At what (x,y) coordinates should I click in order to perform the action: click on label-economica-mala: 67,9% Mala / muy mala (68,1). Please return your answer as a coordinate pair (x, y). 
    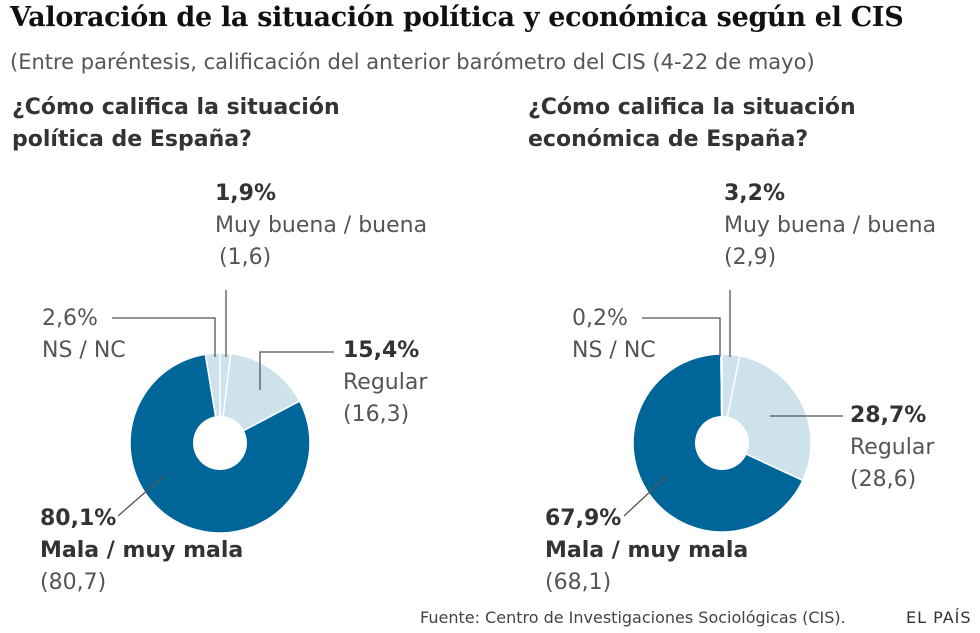
    Looking at the image, I should click on (646, 551).